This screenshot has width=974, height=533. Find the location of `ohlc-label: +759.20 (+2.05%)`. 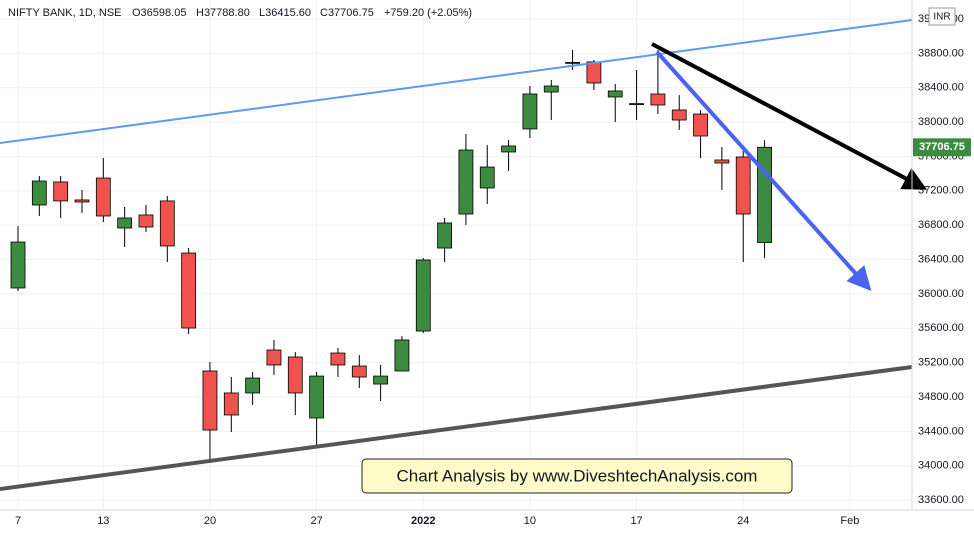

ohlc-label: +759.20 (+2.05%) is located at coordinates (428, 13).